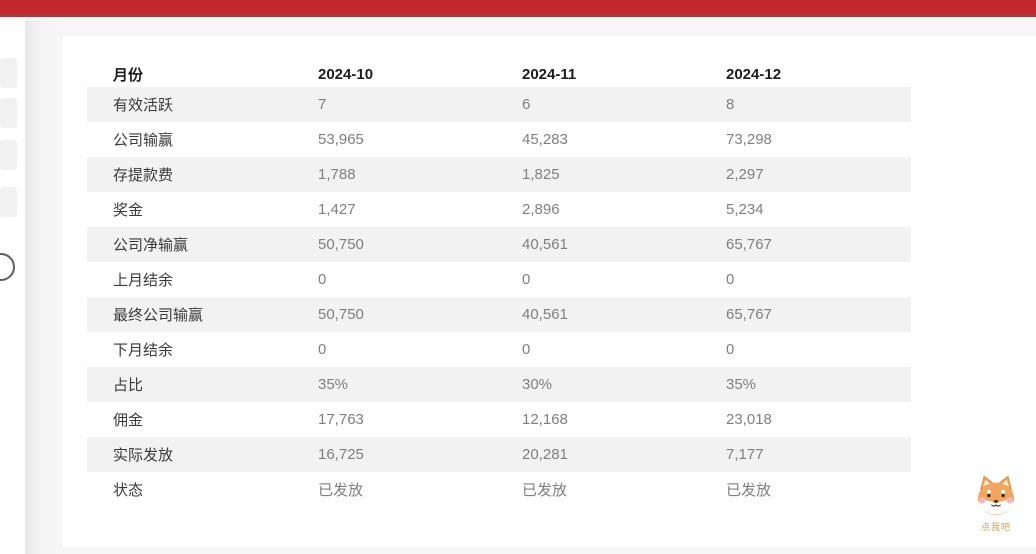  What do you see at coordinates (499, 384) in the screenshot?
I see `table-row: 占比 35% 30% 35%` at bounding box center [499, 384].